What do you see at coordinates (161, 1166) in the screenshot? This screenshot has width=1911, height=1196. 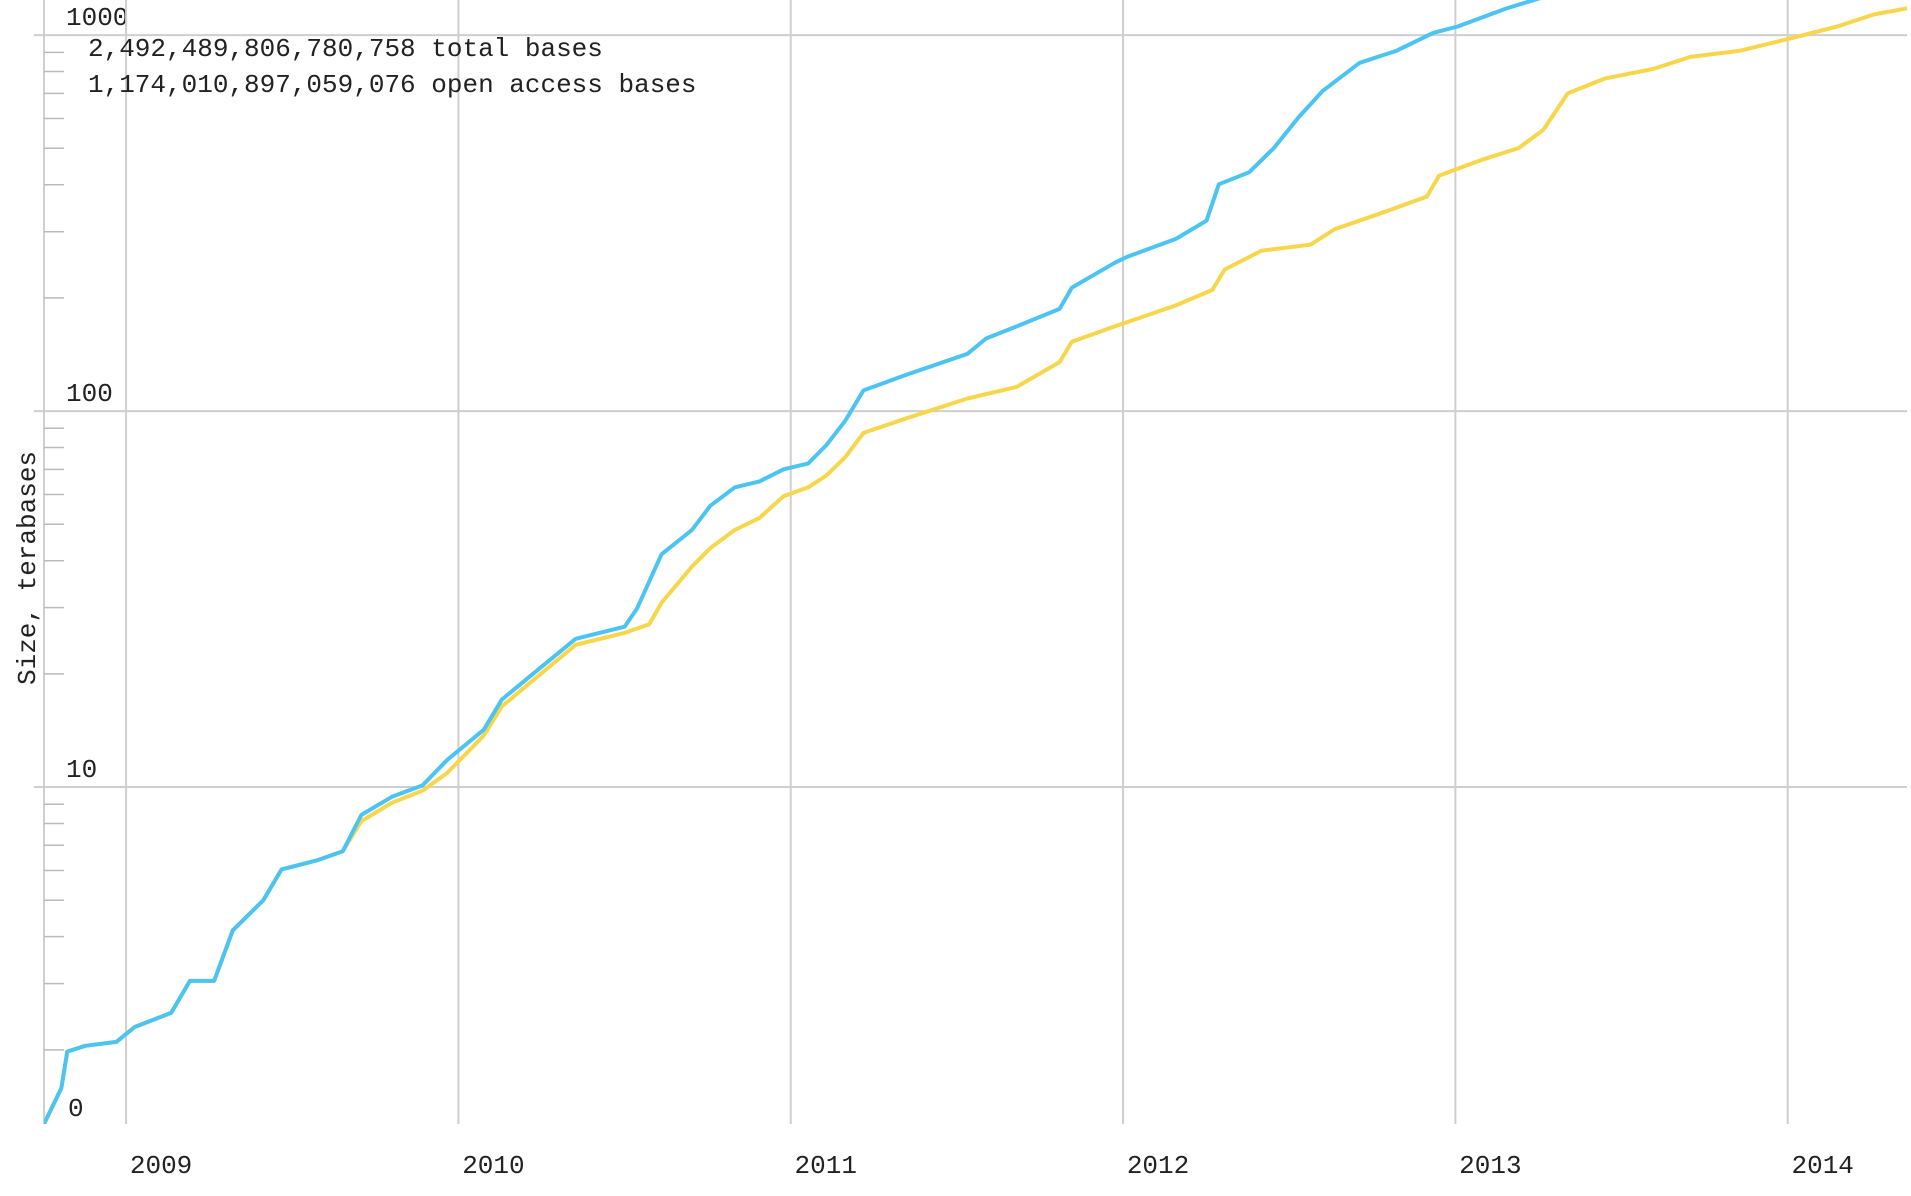 I see `x-tick-label: 2009` at bounding box center [161, 1166].